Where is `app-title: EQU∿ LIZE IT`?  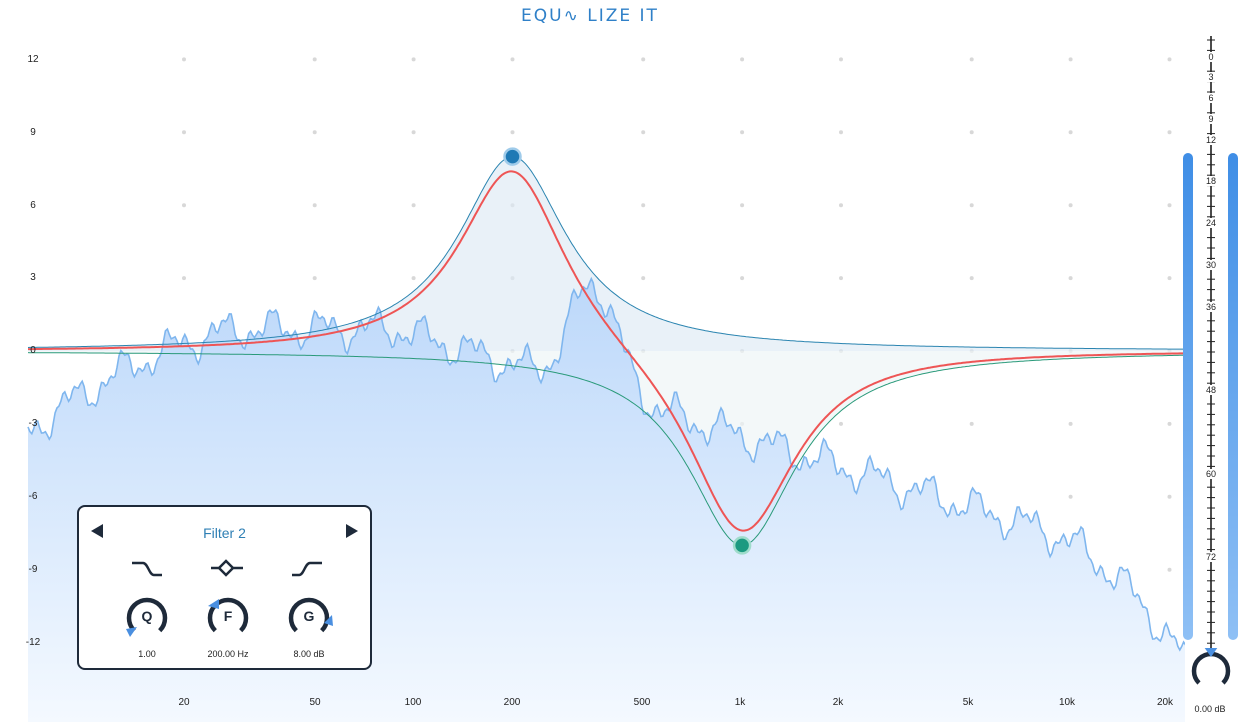
app-title: EQU∿ LIZE IT is located at coordinates (590, 16).